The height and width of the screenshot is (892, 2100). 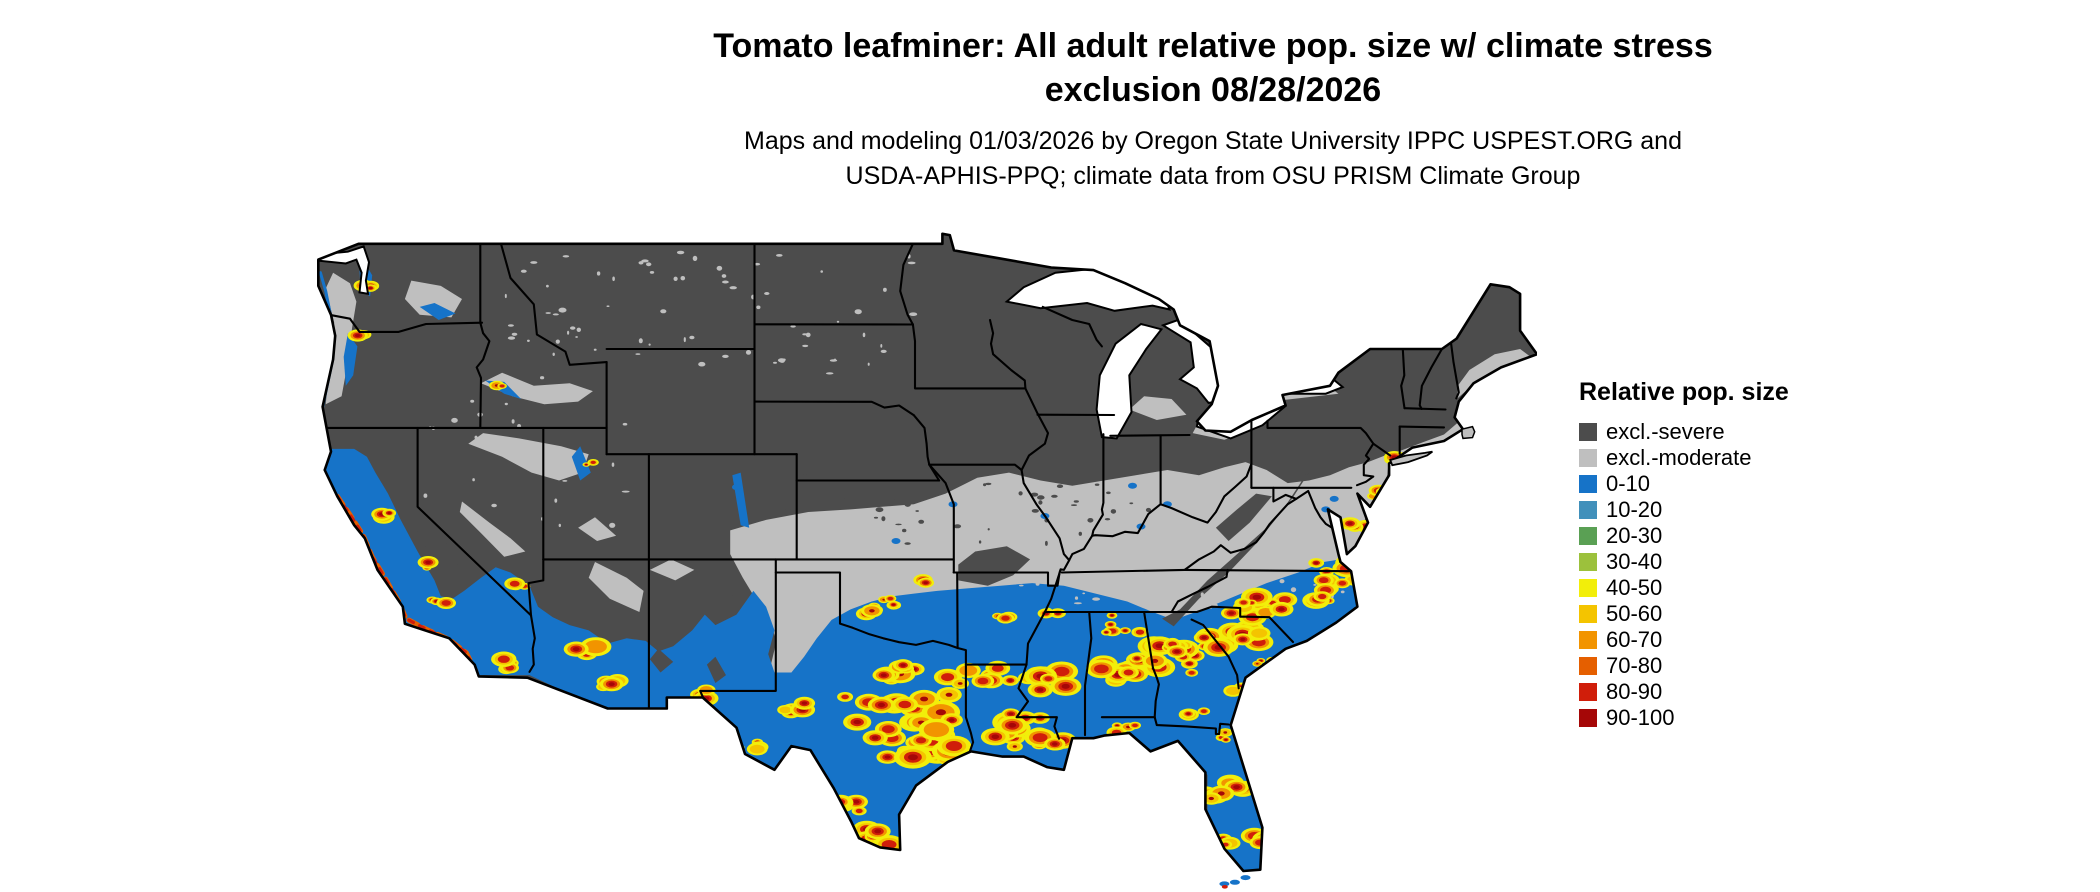 What do you see at coordinates (1213, 90) in the screenshot?
I see `page-title-line2: exclusion 08/28/2026` at bounding box center [1213, 90].